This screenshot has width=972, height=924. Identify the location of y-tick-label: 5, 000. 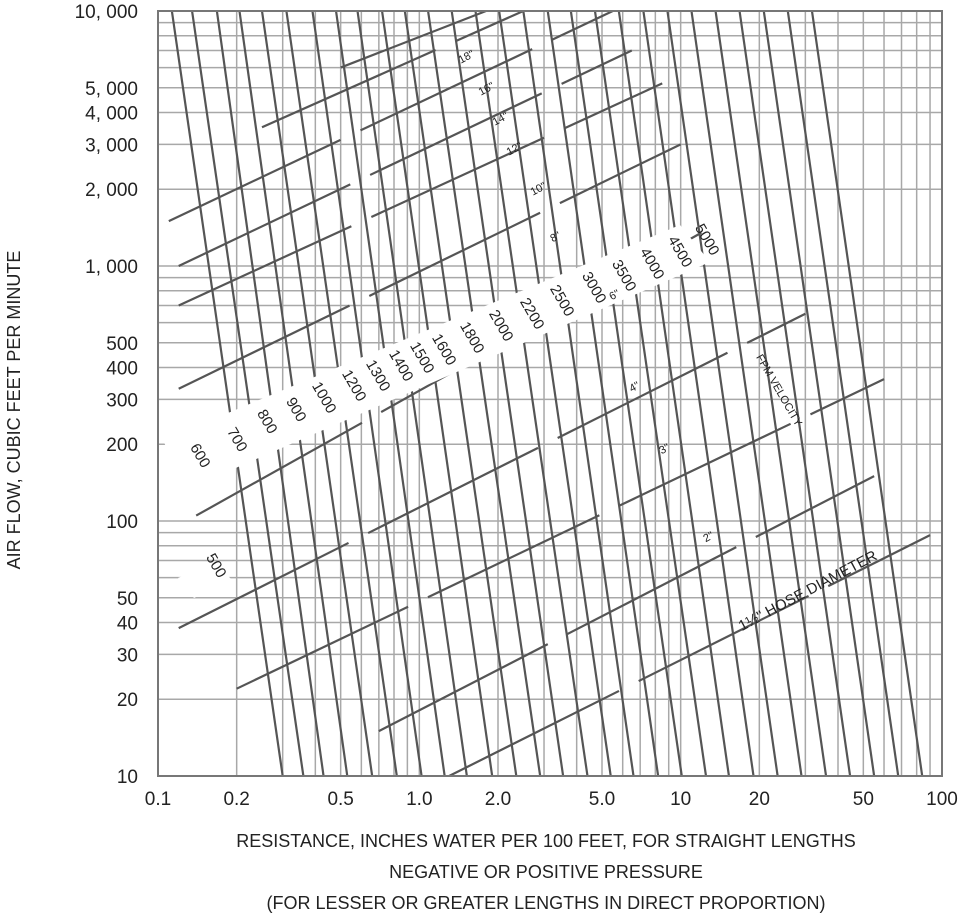
(111, 89).